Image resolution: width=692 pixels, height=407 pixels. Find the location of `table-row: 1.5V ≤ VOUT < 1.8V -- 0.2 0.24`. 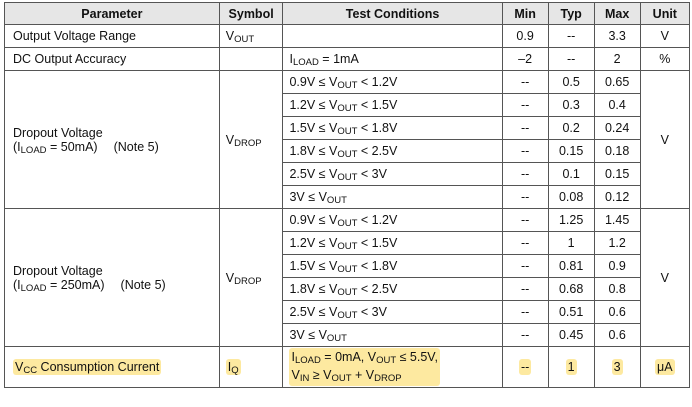

table-row: 1.5V ≤ VOUT < 1.8V -- 0.2 0.24 is located at coordinates (347, 128).